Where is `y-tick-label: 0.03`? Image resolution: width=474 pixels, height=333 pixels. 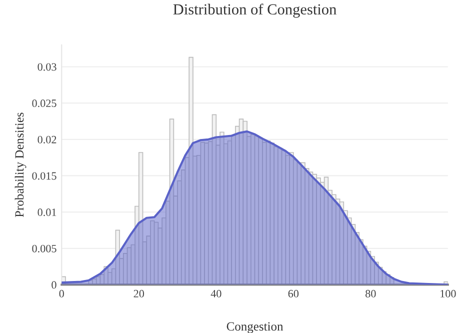
y-tick-label: 0.03 is located at coordinates (47, 67).